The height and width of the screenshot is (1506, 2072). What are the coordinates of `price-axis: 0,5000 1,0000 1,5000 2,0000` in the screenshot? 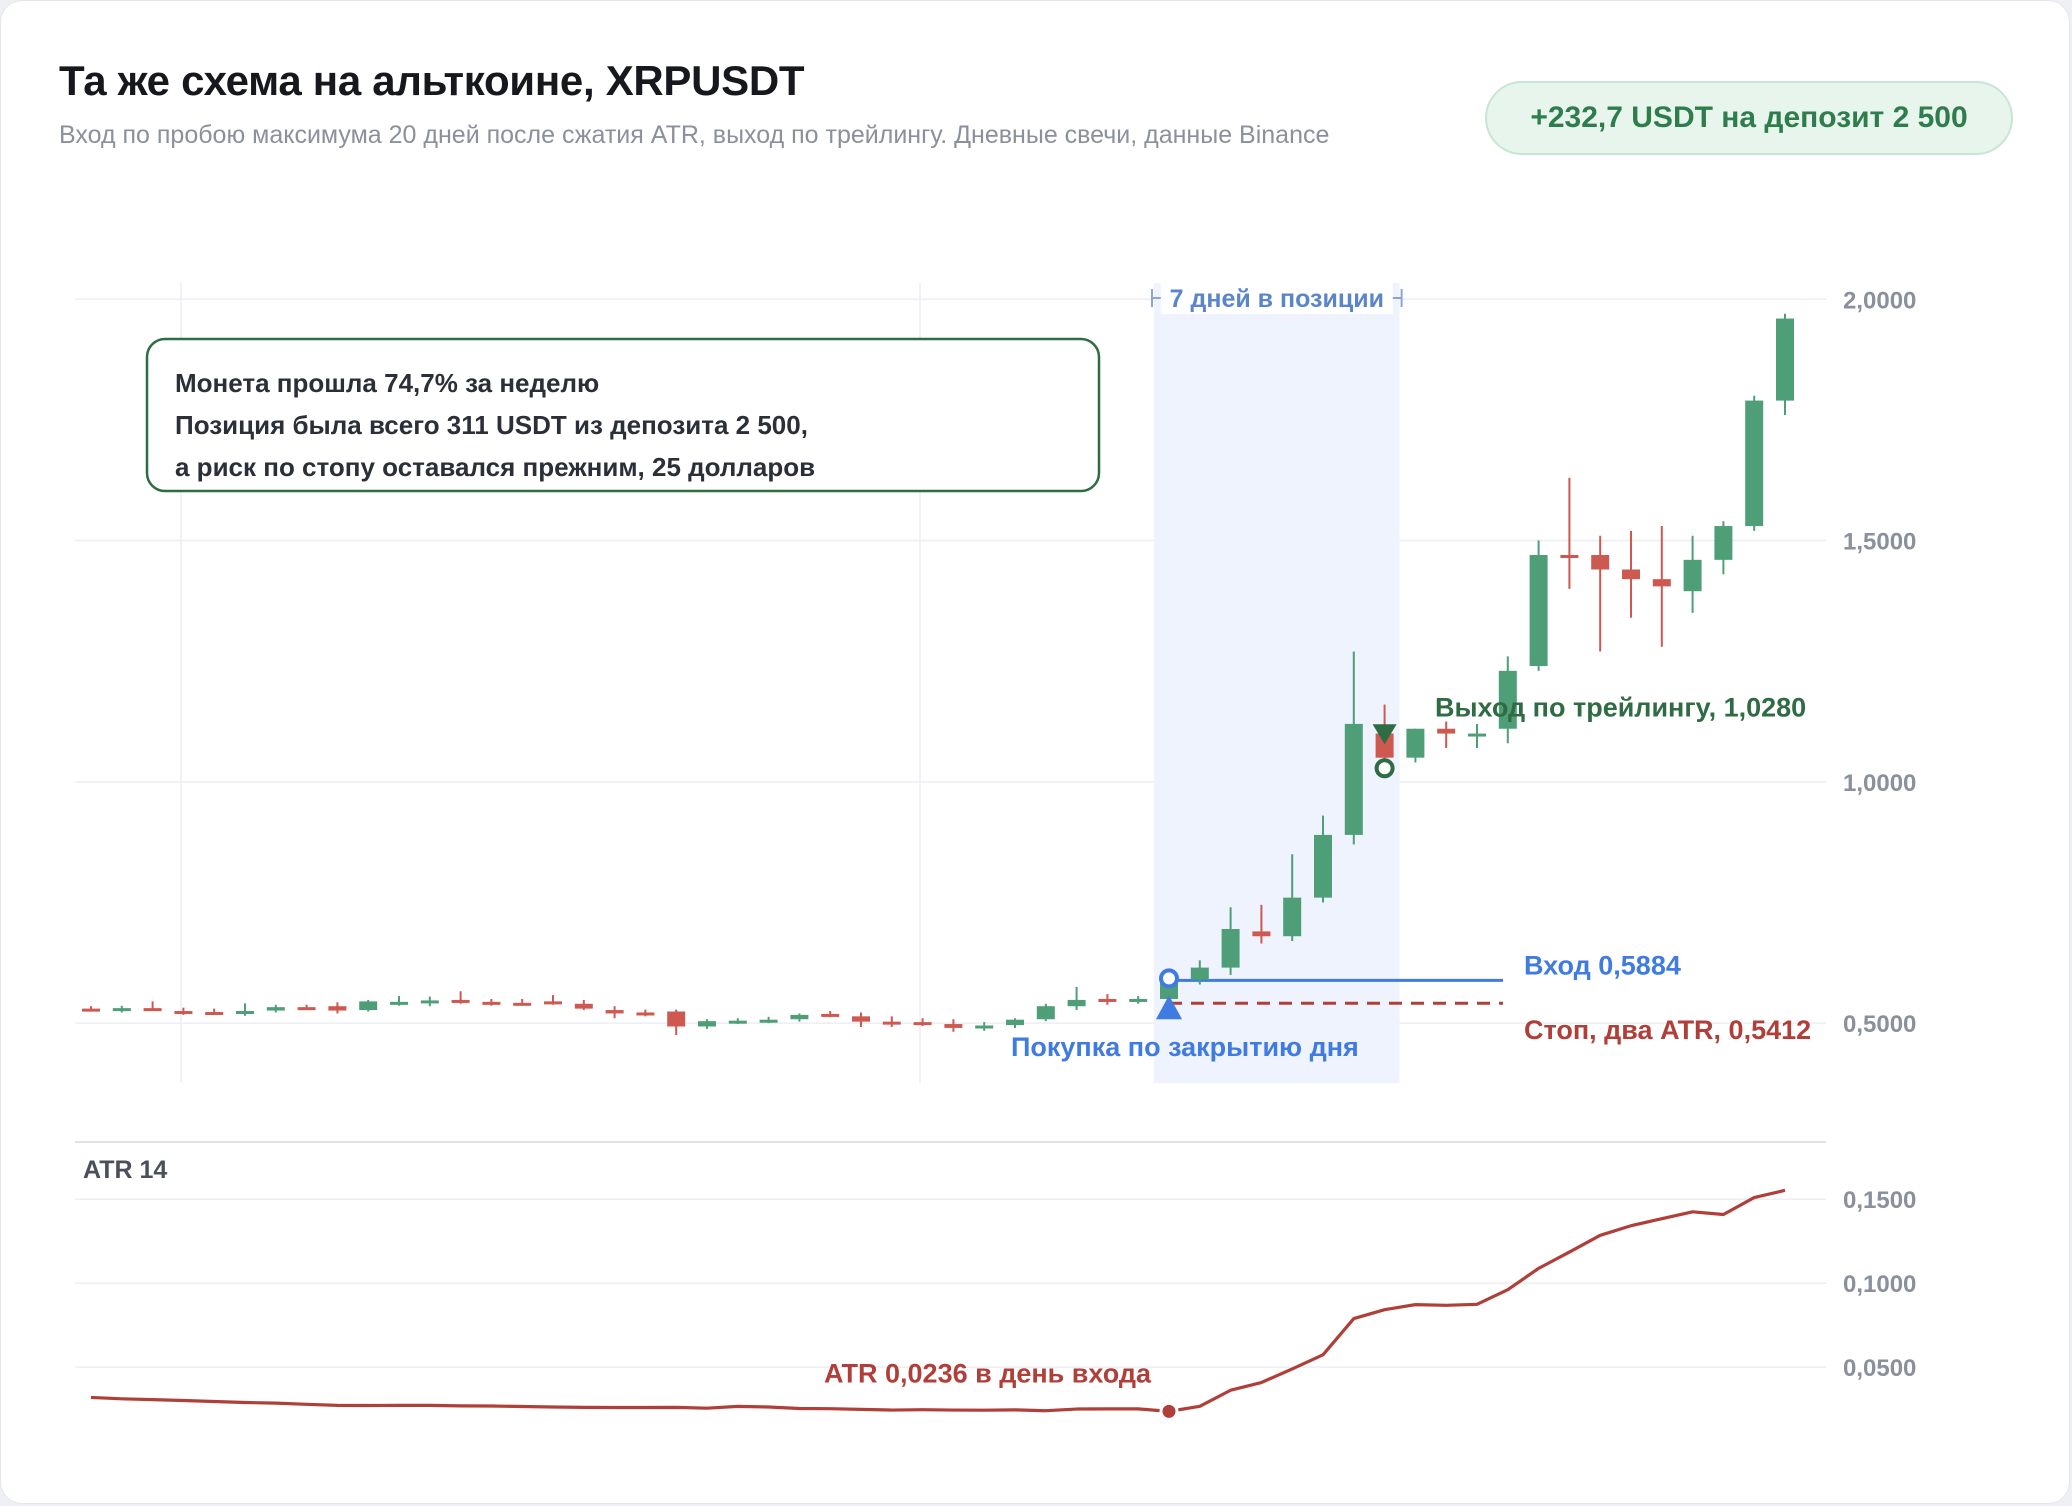 It's located at (1879, 662).